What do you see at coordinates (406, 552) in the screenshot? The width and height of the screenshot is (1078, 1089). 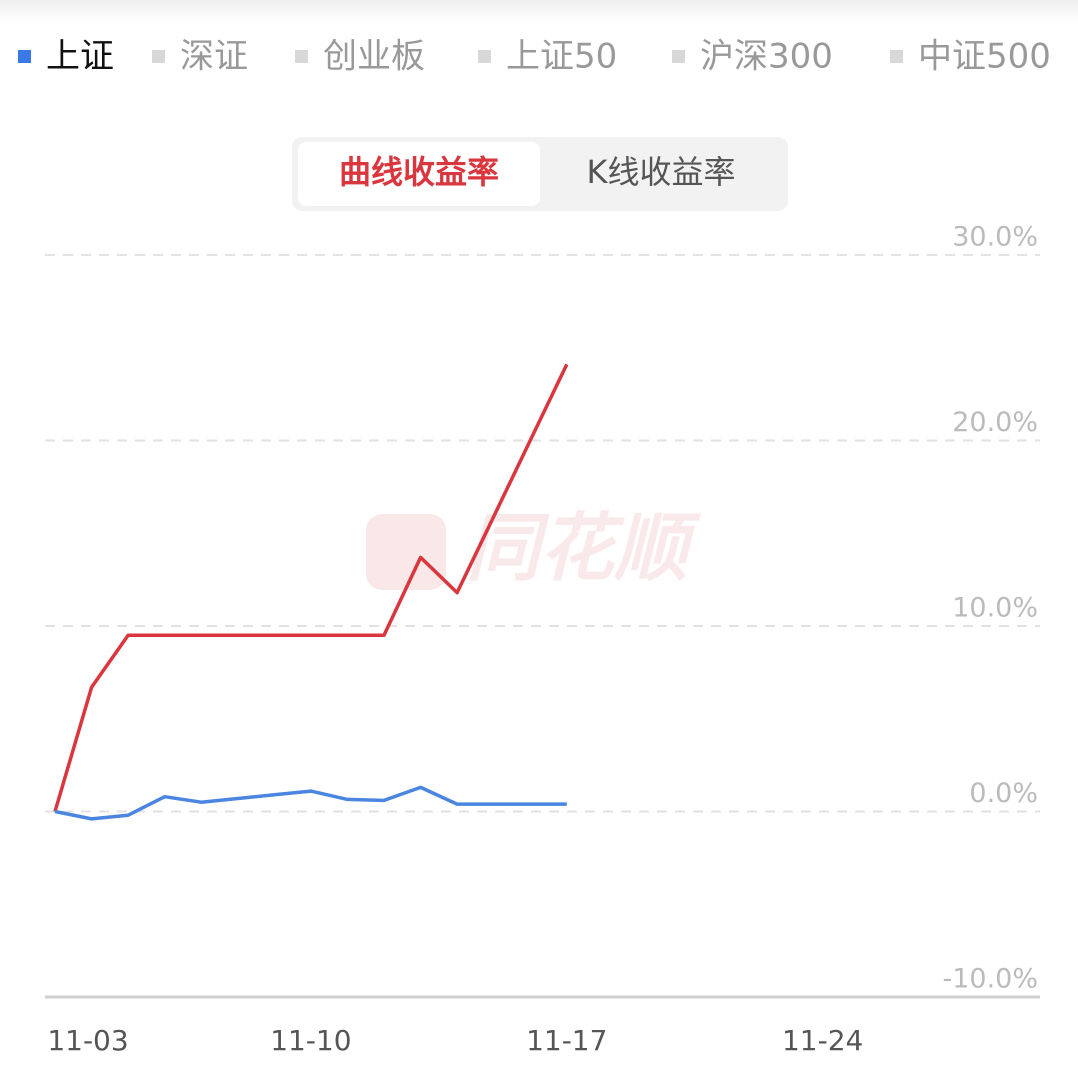 I see `watermark-logo` at bounding box center [406, 552].